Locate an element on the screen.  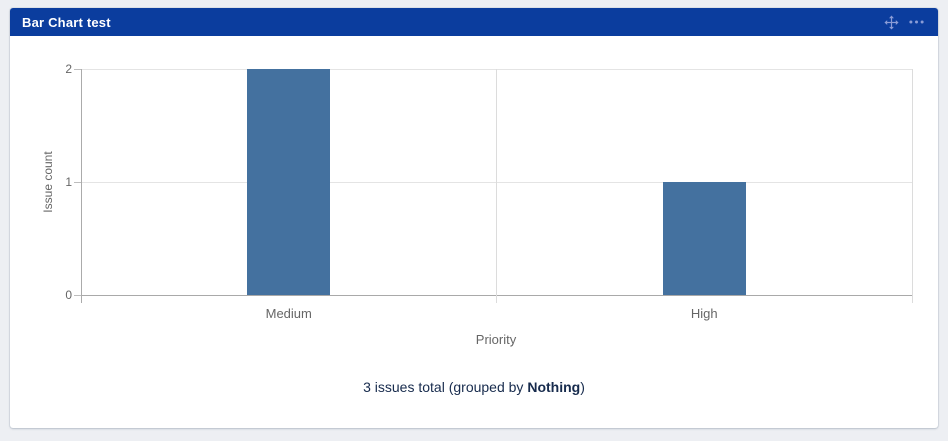
gadget-title: Bar Chart test is located at coordinates (66, 22).